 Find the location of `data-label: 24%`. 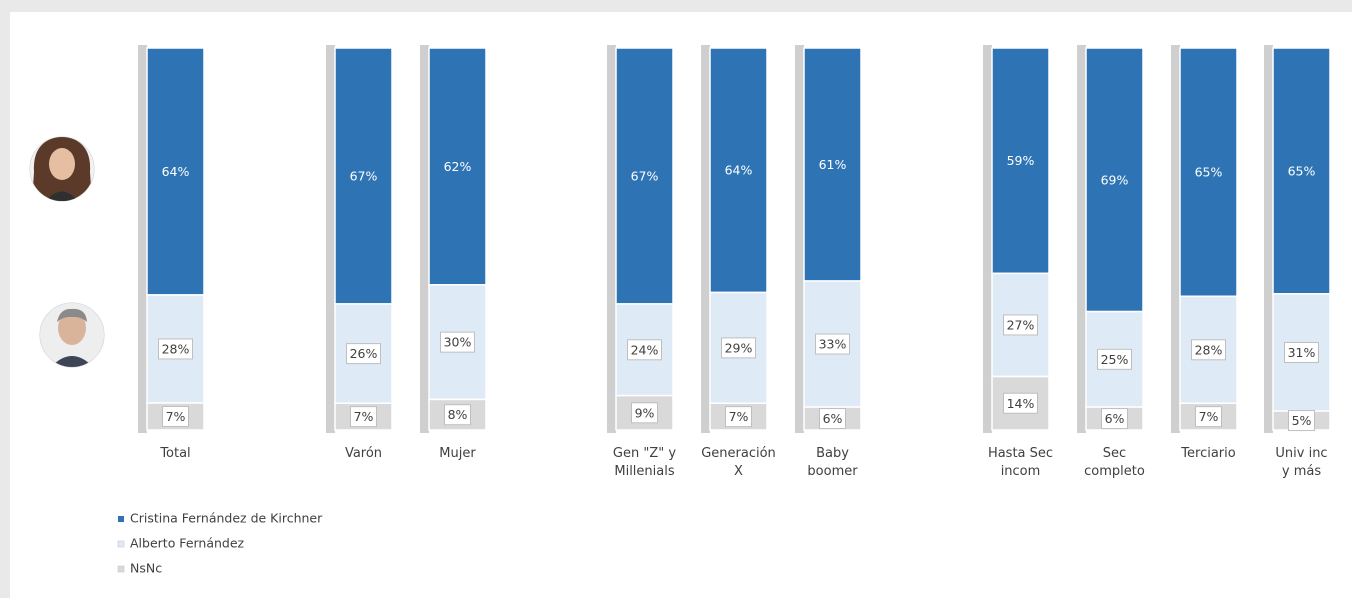

data-label: 24% is located at coordinates (645, 349).